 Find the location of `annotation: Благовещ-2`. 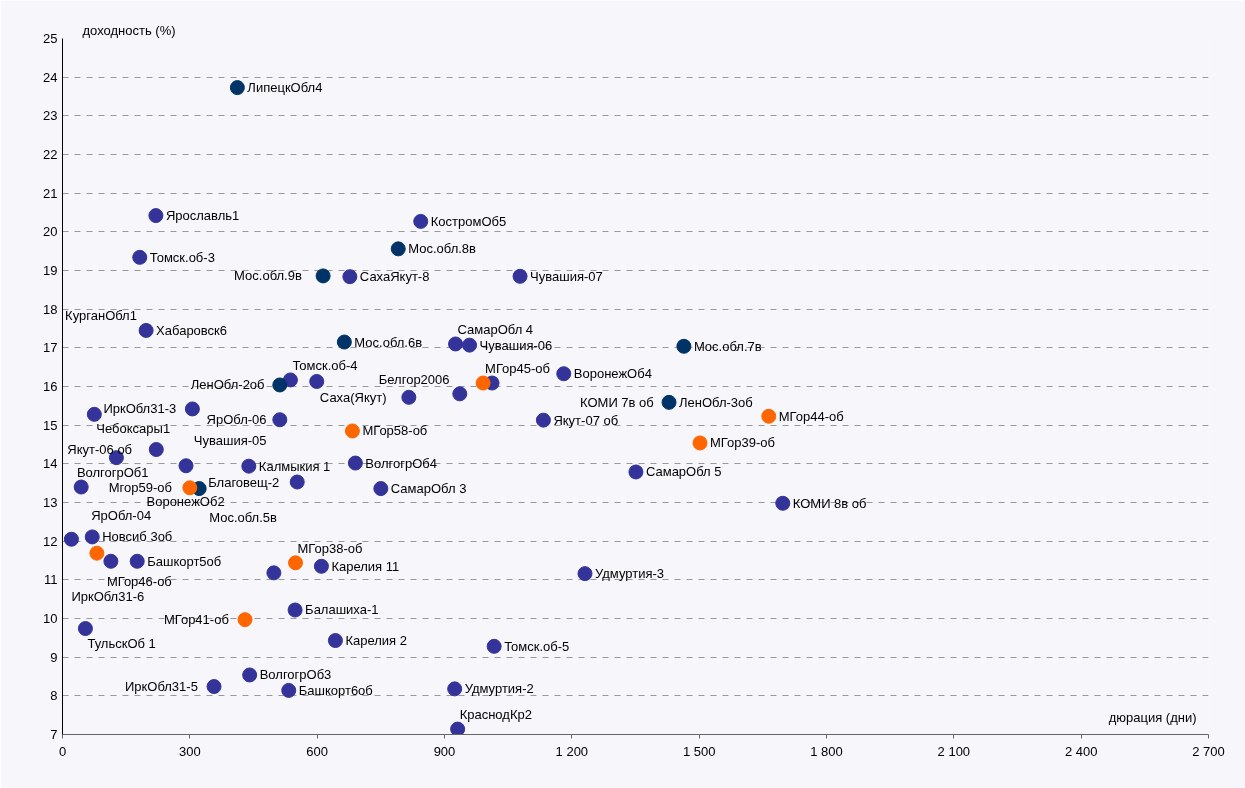

annotation: Благовещ-2 is located at coordinates (244, 482).